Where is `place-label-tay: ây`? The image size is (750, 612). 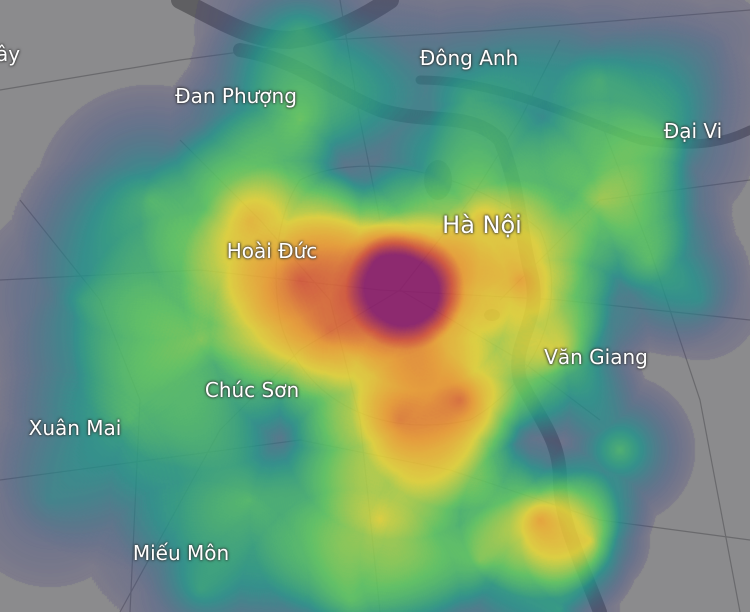
place-label-tay: ây is located at coordinates (10, 54).